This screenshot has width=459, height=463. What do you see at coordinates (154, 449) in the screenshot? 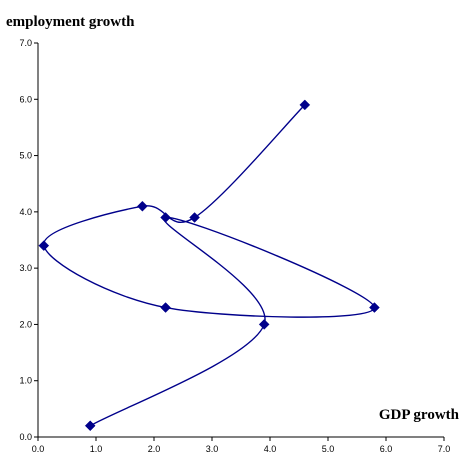
I see `x-tick-label: 2.0` at bounding box center [154, 449].